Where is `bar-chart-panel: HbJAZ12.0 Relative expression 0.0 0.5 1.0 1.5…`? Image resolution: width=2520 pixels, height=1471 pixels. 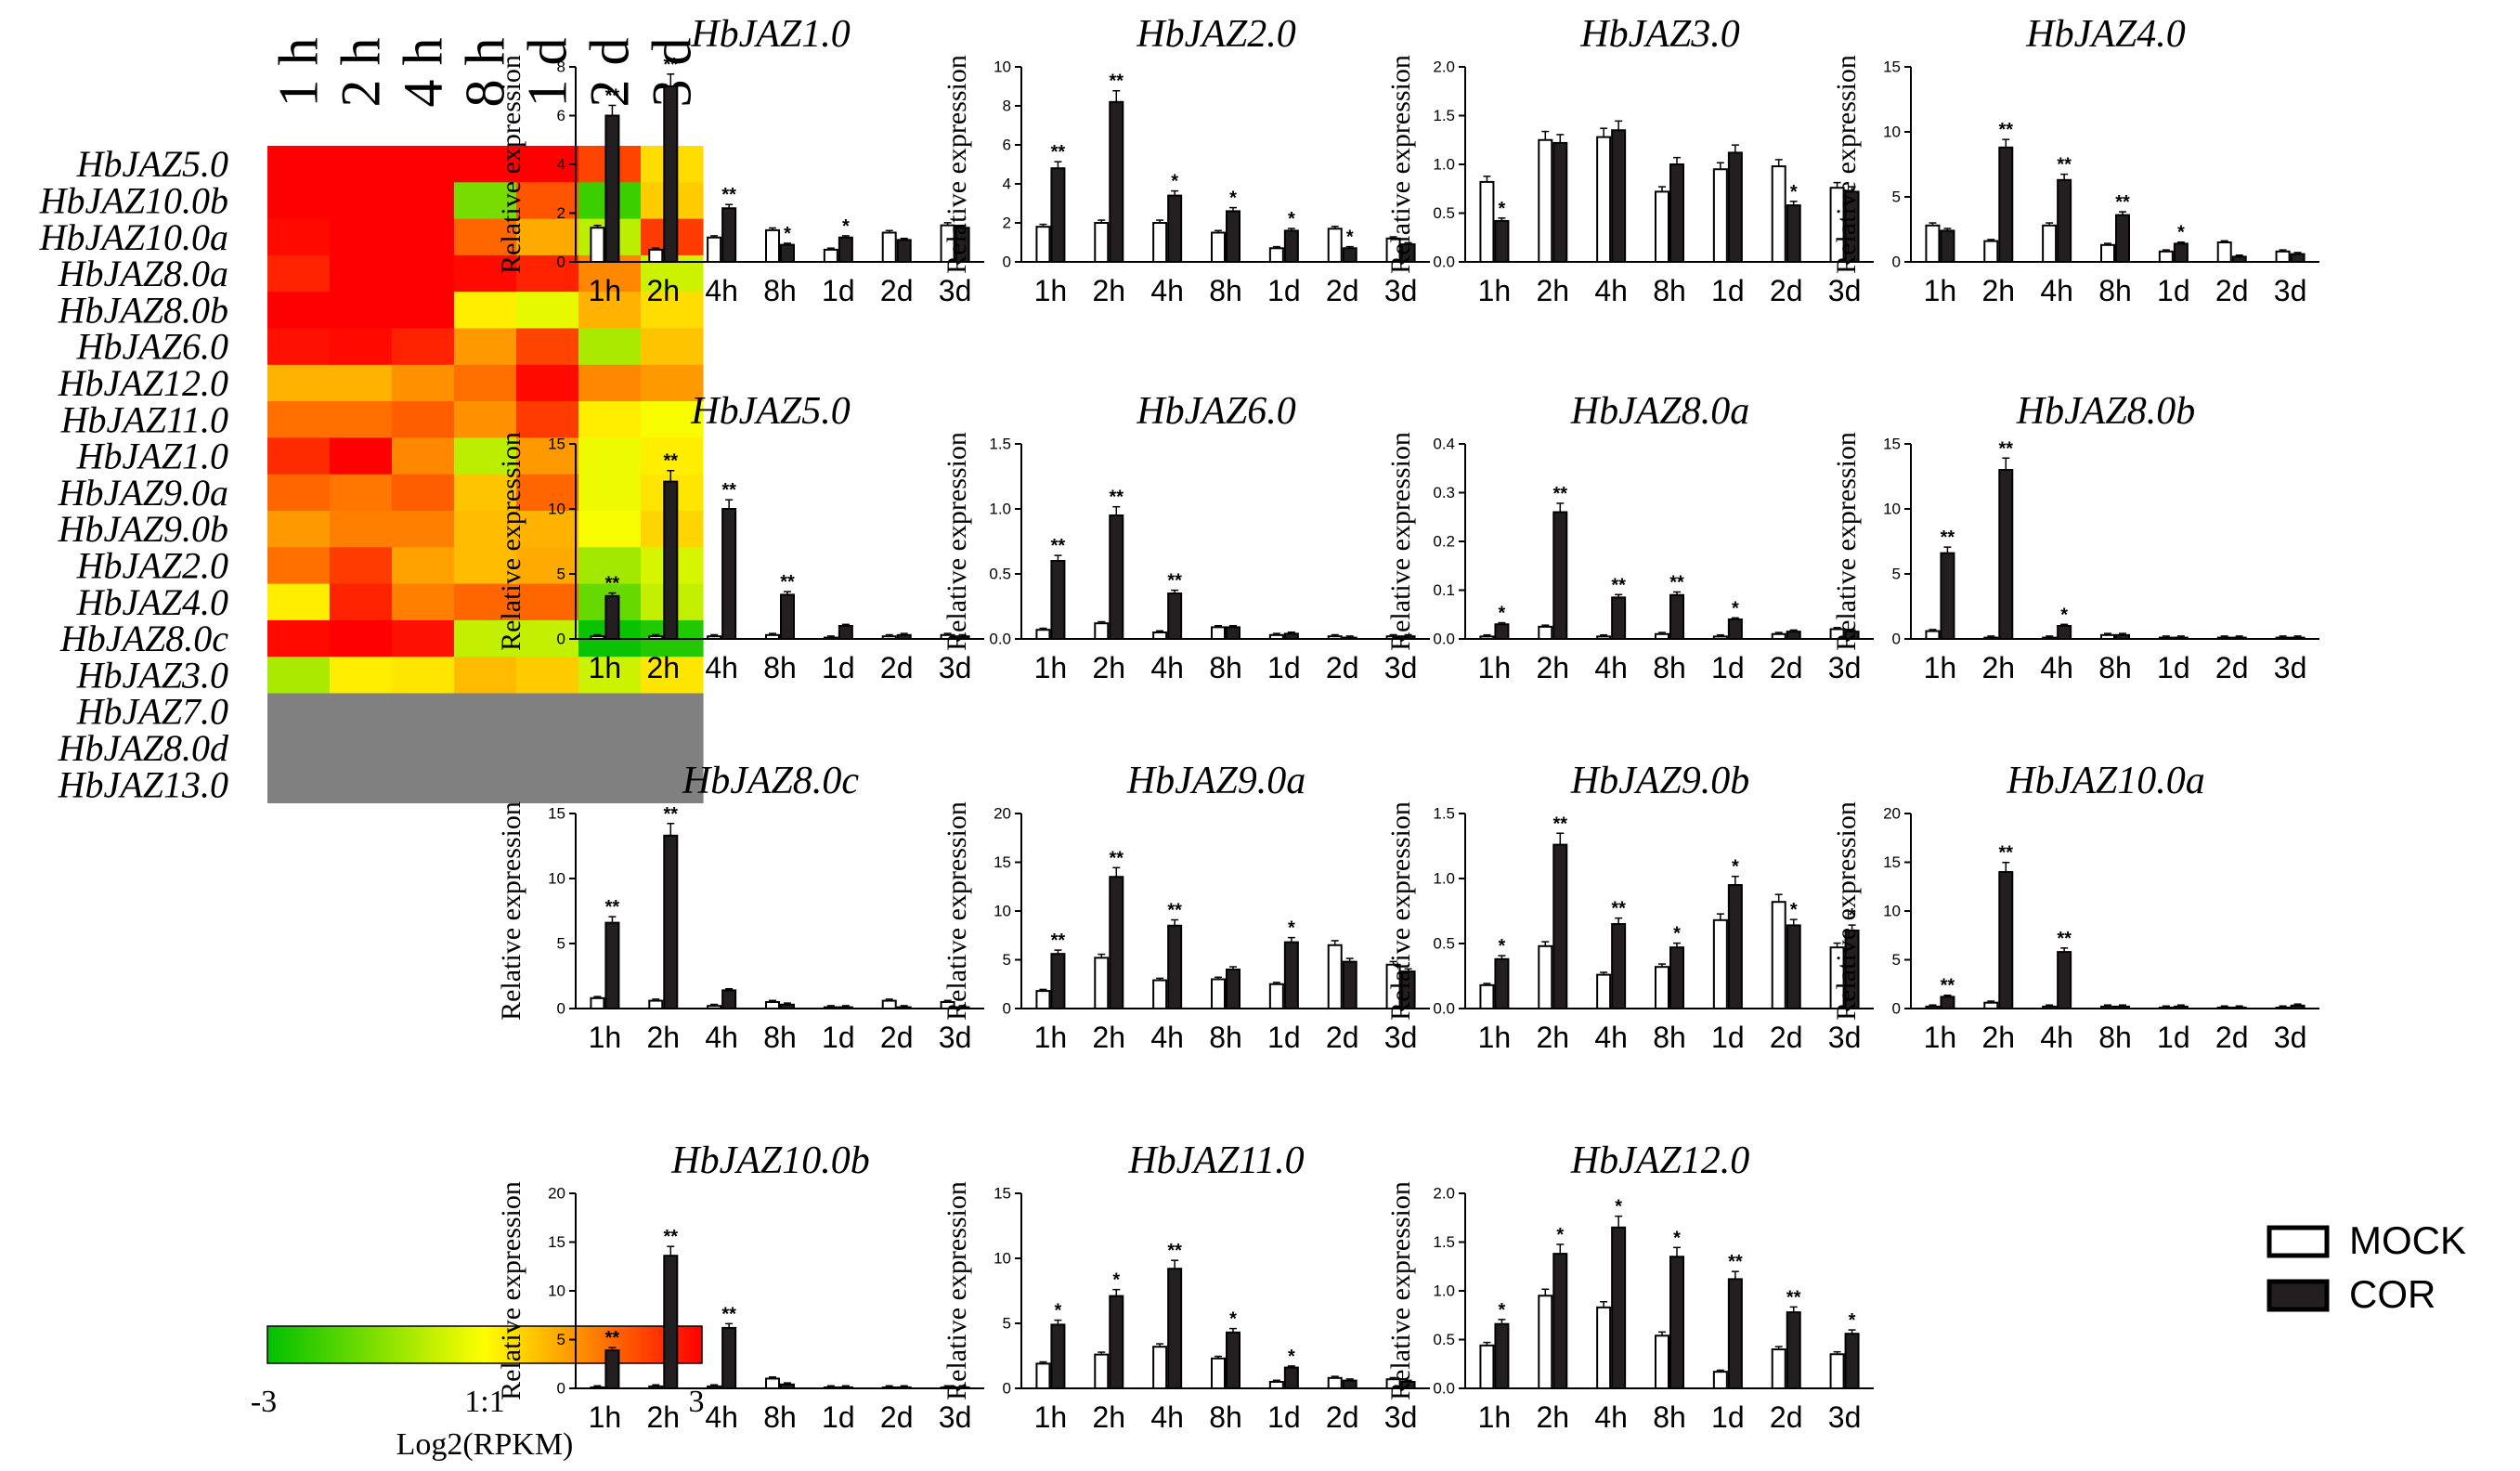 bar-chart-panel: HbJAZ12.0 Relative expression 0.0 0.5 1.0 1.5… is located at coordinates (1629, 1286).